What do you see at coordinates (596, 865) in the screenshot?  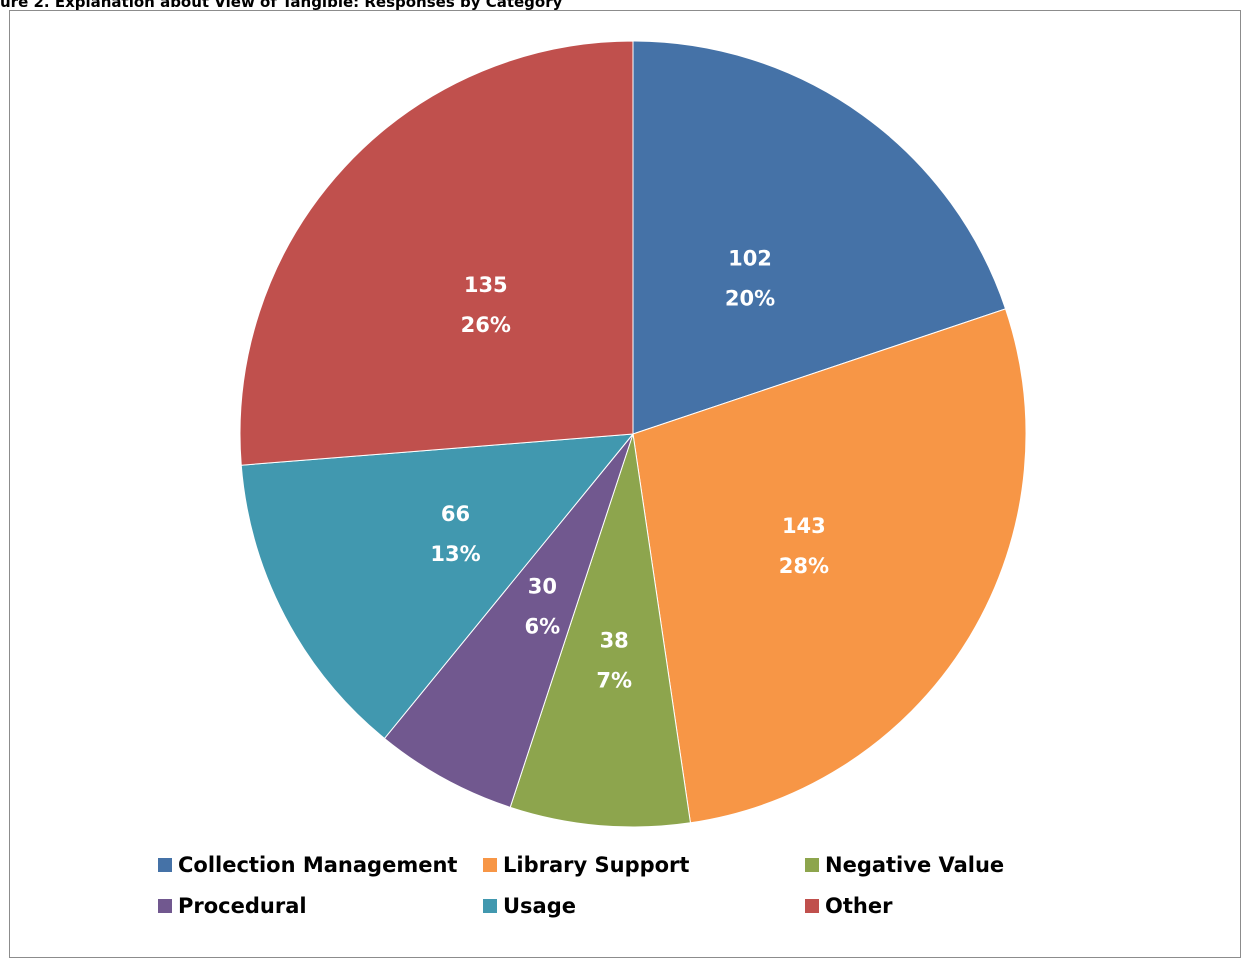 I see `legend-label: Library Support` at bounding box center [596, 865].